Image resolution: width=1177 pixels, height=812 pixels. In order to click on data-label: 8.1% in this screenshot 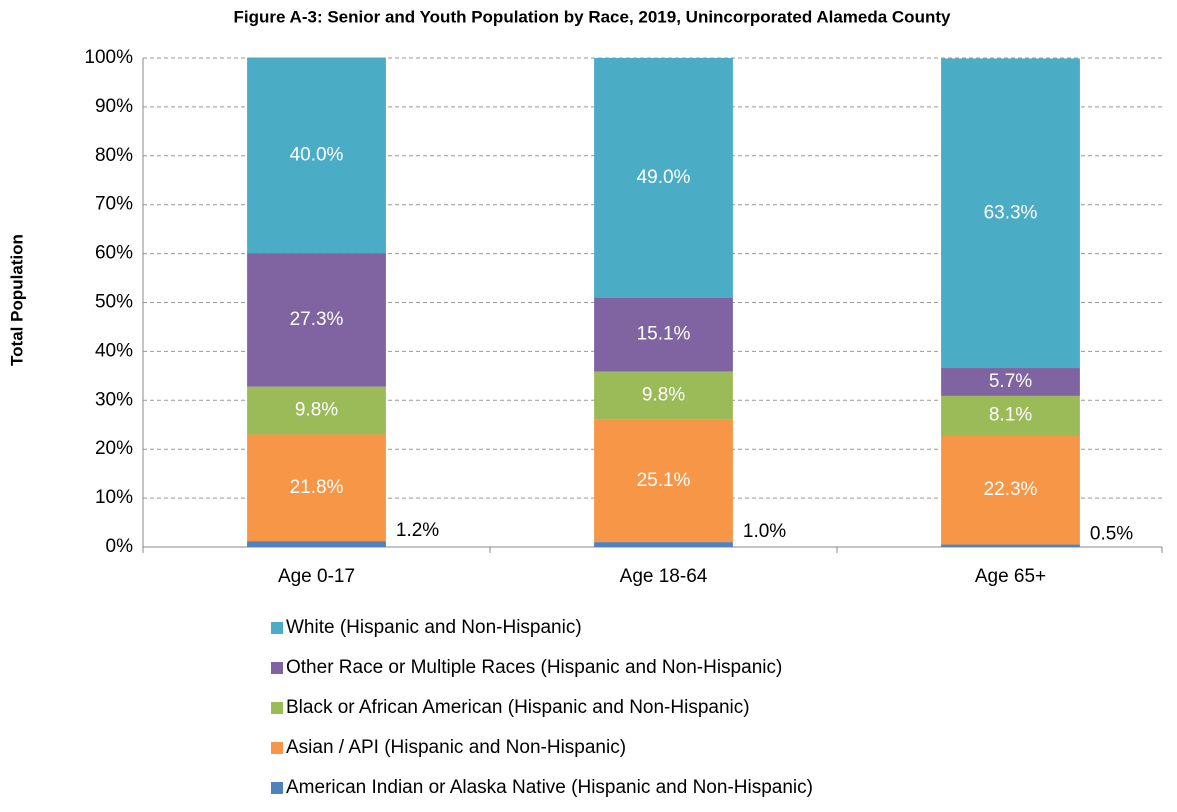, I will do `click(1010, 415)`.